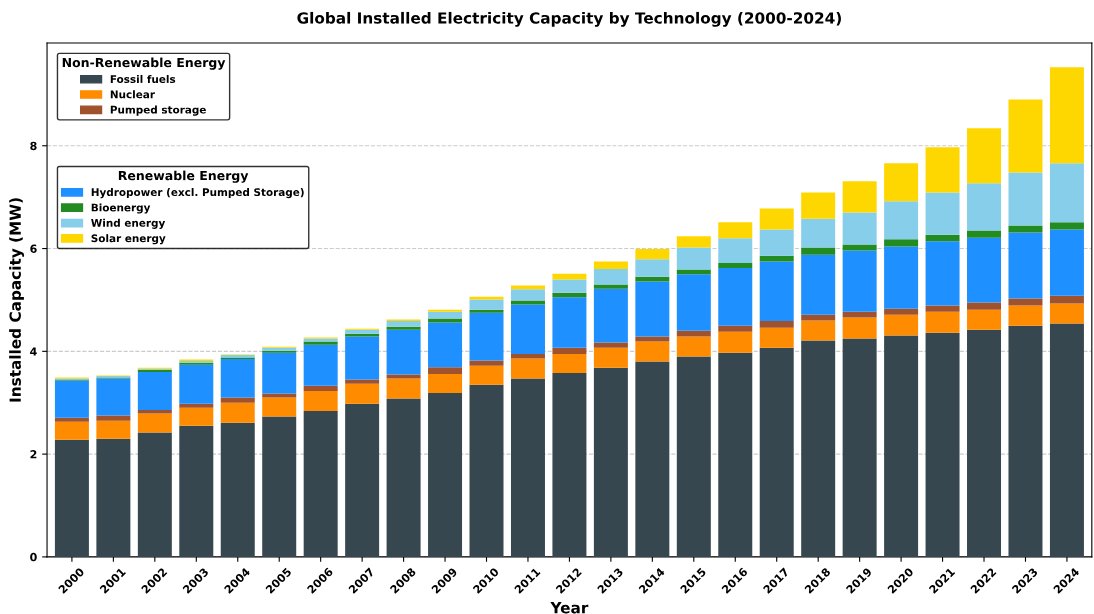 The height and width of the screenshot is (614, 1094). I want to click on text: Renewable Energy, so click(183, 176).